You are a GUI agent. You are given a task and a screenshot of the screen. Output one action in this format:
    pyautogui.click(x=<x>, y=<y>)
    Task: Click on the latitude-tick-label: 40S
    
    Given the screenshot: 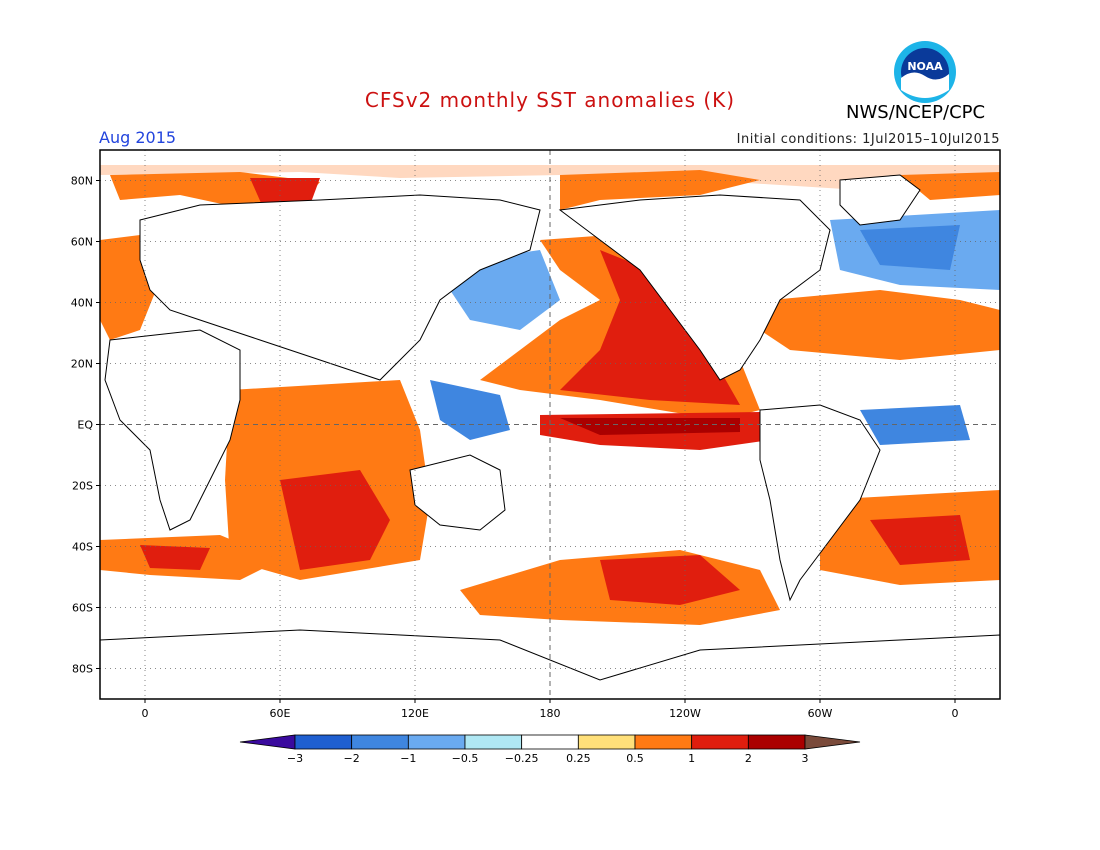 What is the action you would take?
    pyautogui.click(x=82, y=547)
    